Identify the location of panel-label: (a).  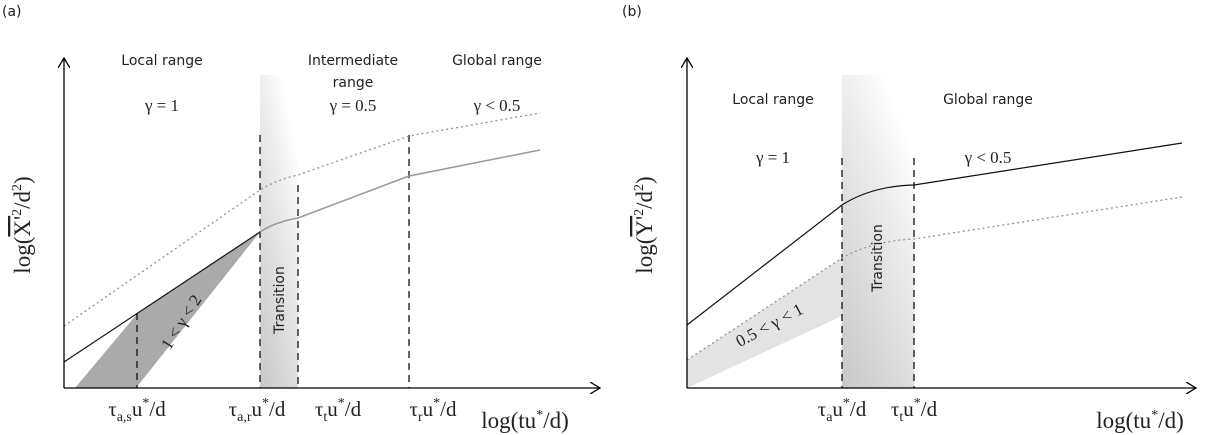
(12, 12).